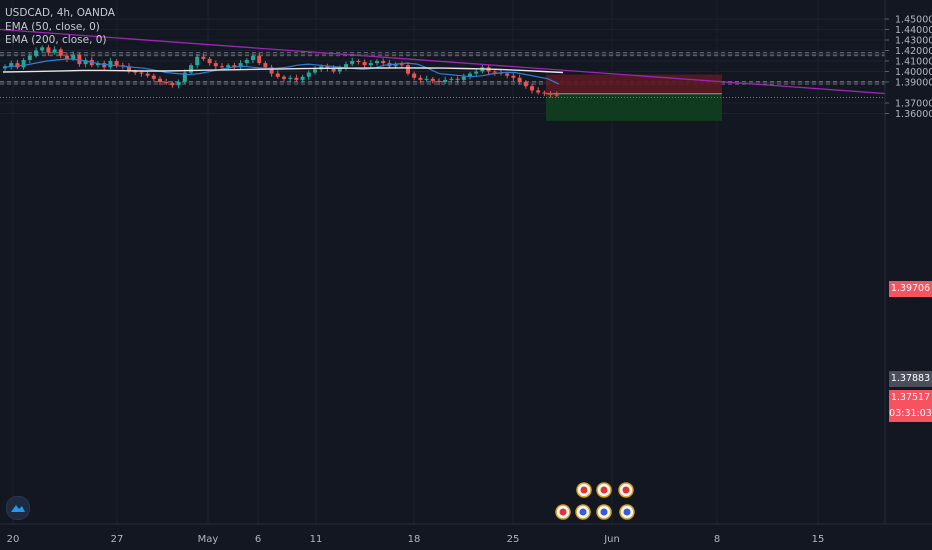 This screenshot has height=550, width=932. I want to click on candlestick-series, so click(281, 71).